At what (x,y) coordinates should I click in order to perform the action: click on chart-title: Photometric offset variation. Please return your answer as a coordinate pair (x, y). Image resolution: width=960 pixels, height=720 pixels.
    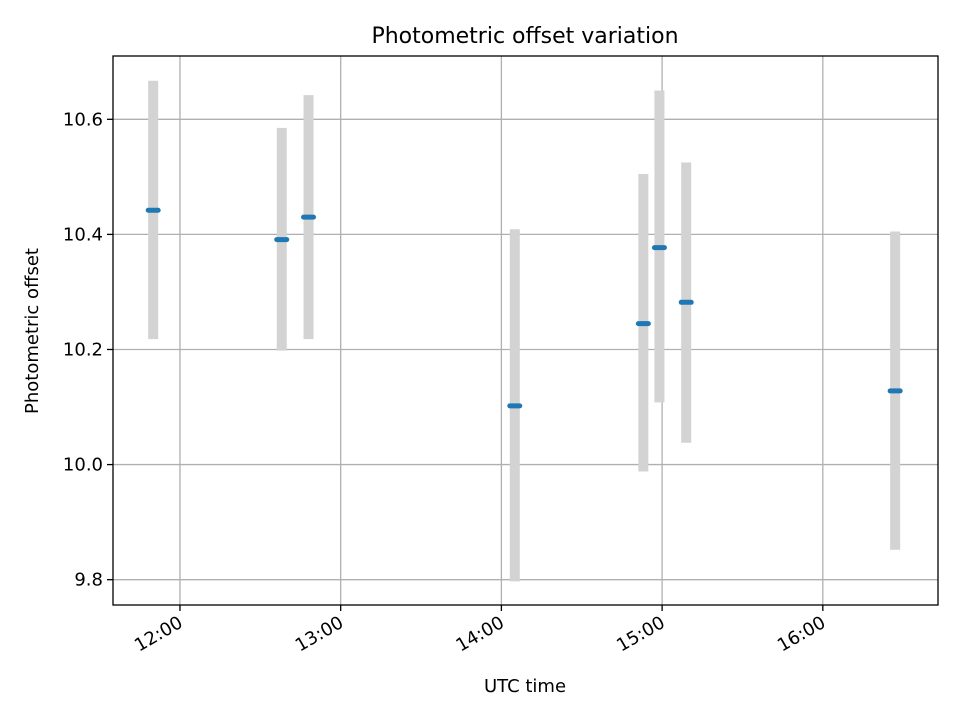
    Looking at the image, I should click on (524, 36).